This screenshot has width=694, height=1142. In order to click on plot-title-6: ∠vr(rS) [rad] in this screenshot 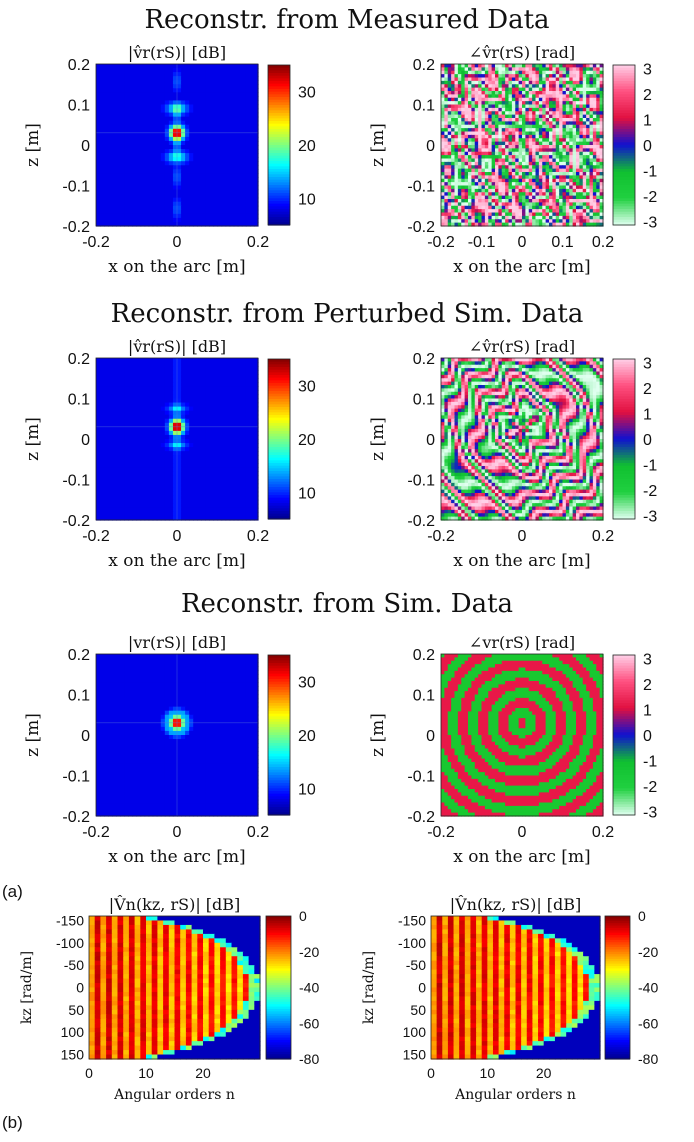, I will do `click(522, 642)`.